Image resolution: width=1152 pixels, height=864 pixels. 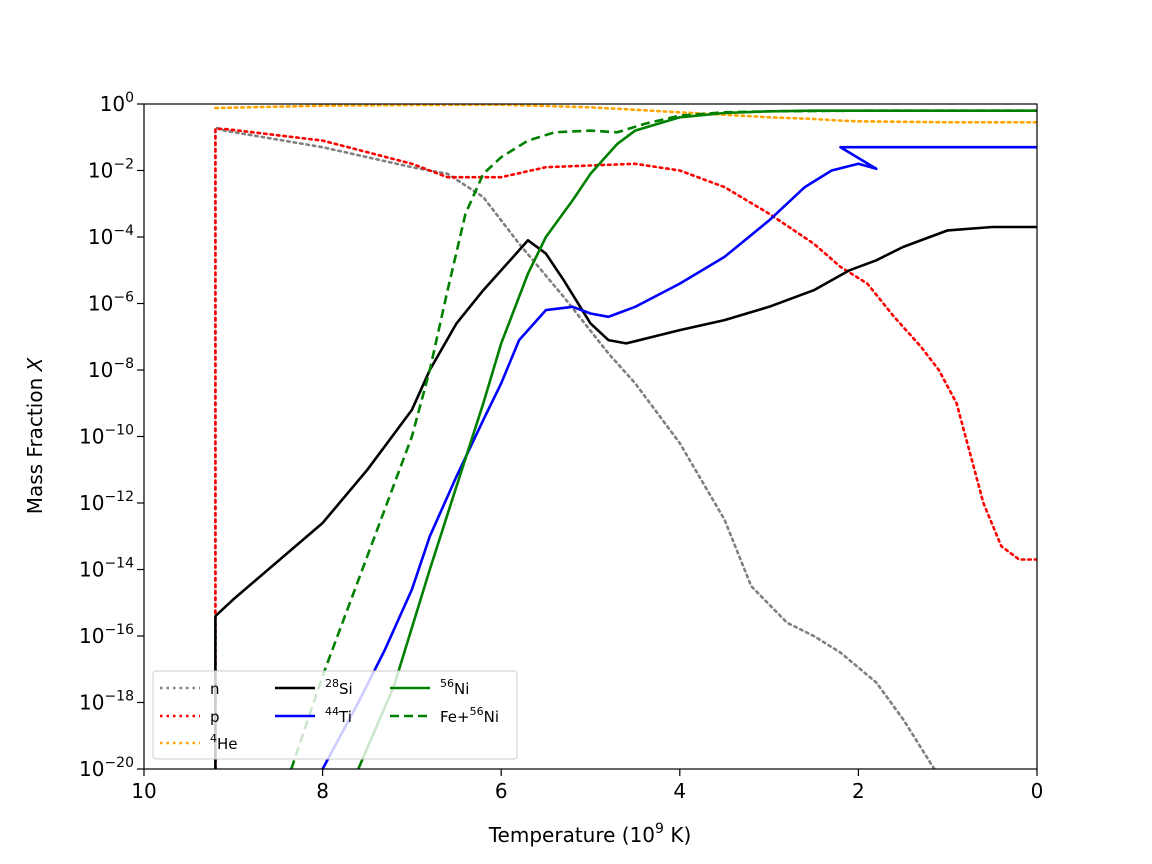 What do you see at coordinates (590, 834) in the screenshot?
I see `x-axis-label: Temperature (109 K)` at bounding box center [590, 834].